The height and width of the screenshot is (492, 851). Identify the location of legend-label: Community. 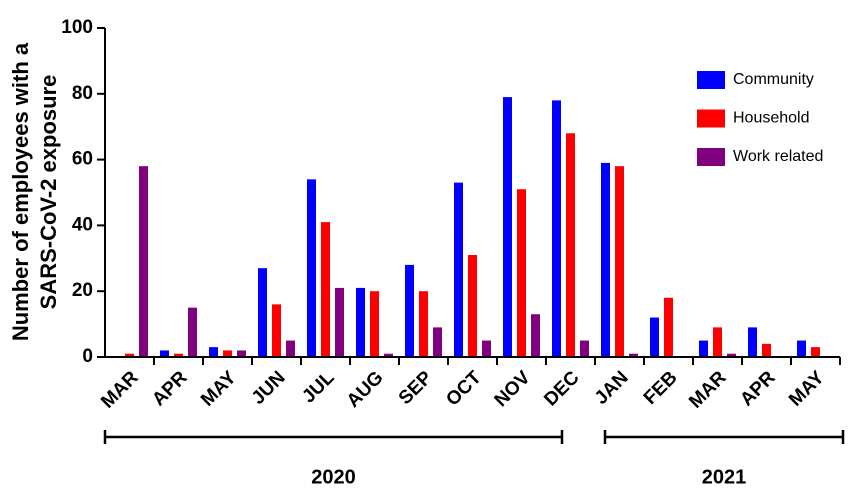
(773, 79).